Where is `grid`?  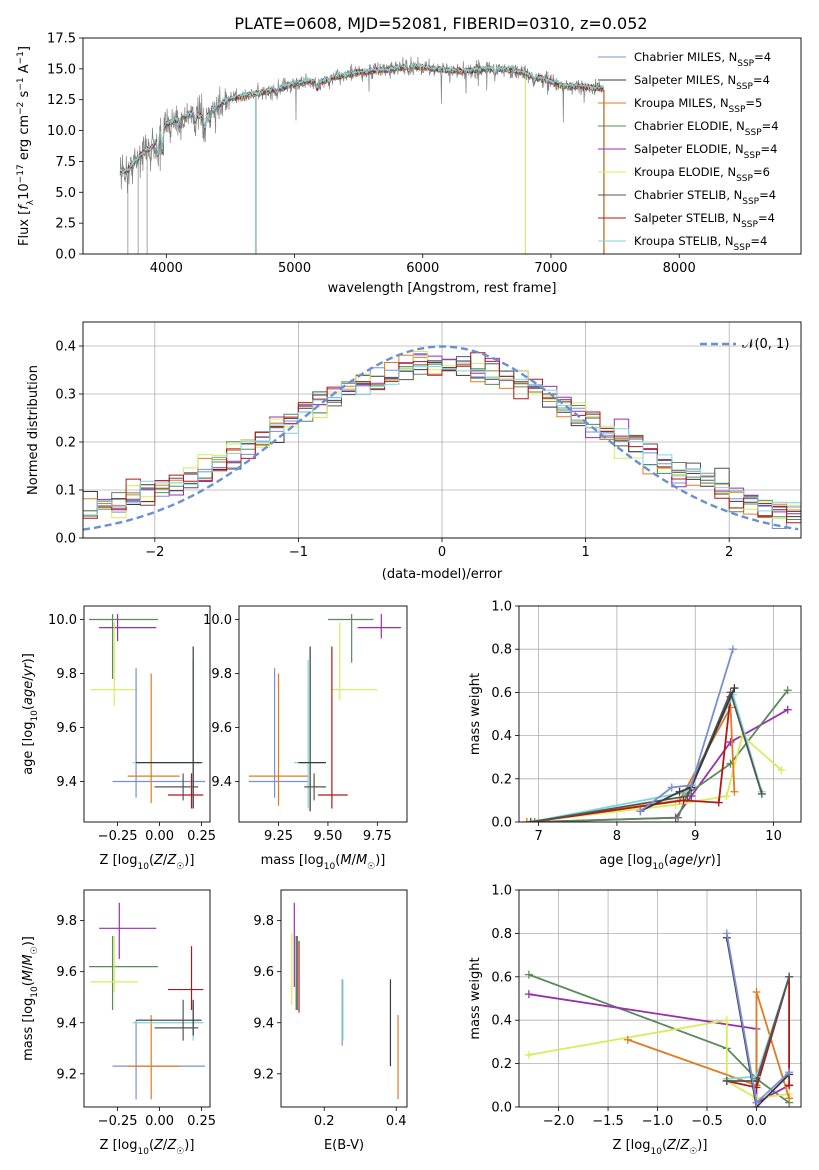
grid is located at coordinates (660, 714).